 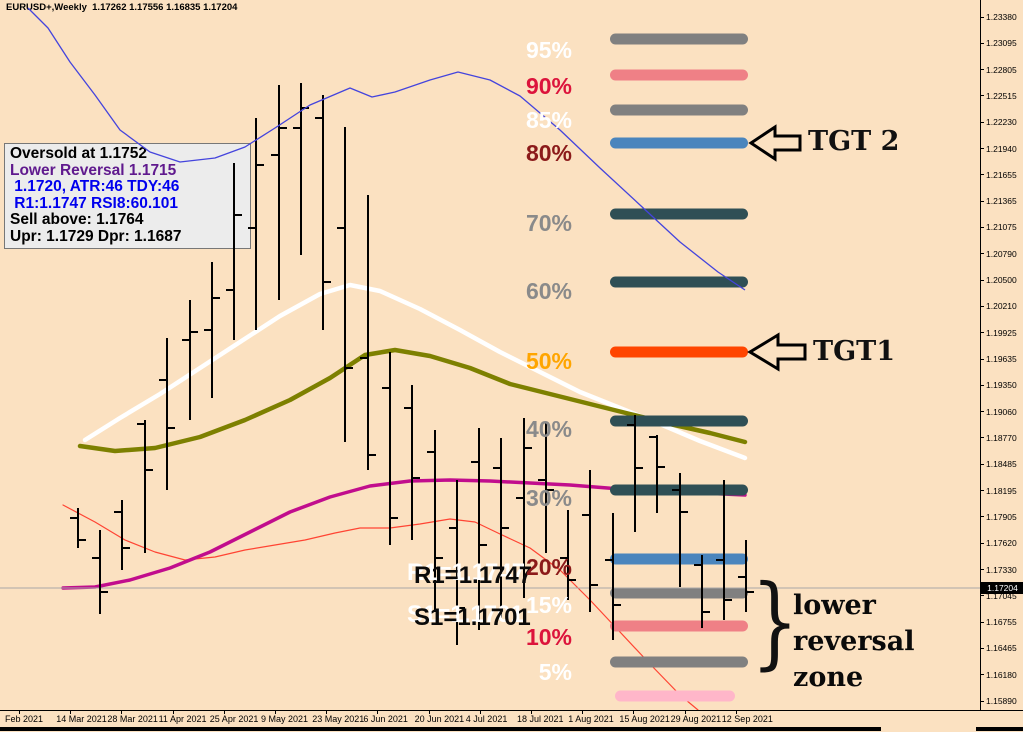 What do you see at coordinates (1001, 43) in the screenshot?
I see `price-text: 1.23095` at bounding box center [1001, 43].